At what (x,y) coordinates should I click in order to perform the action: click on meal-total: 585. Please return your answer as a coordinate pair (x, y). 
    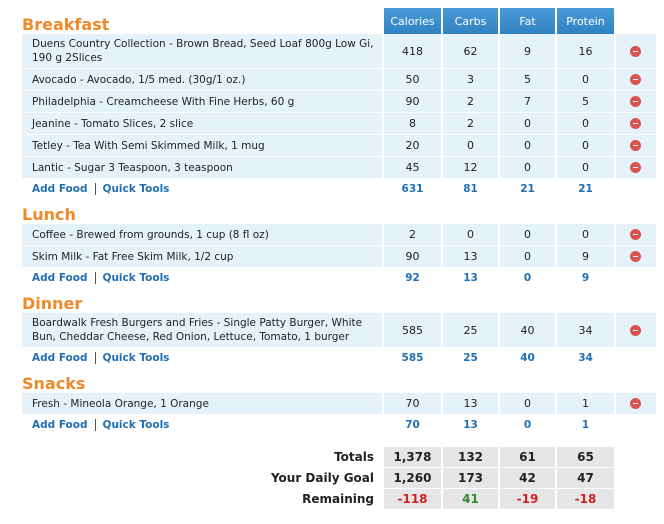
    Looking at the image, I should click on (412, 358).